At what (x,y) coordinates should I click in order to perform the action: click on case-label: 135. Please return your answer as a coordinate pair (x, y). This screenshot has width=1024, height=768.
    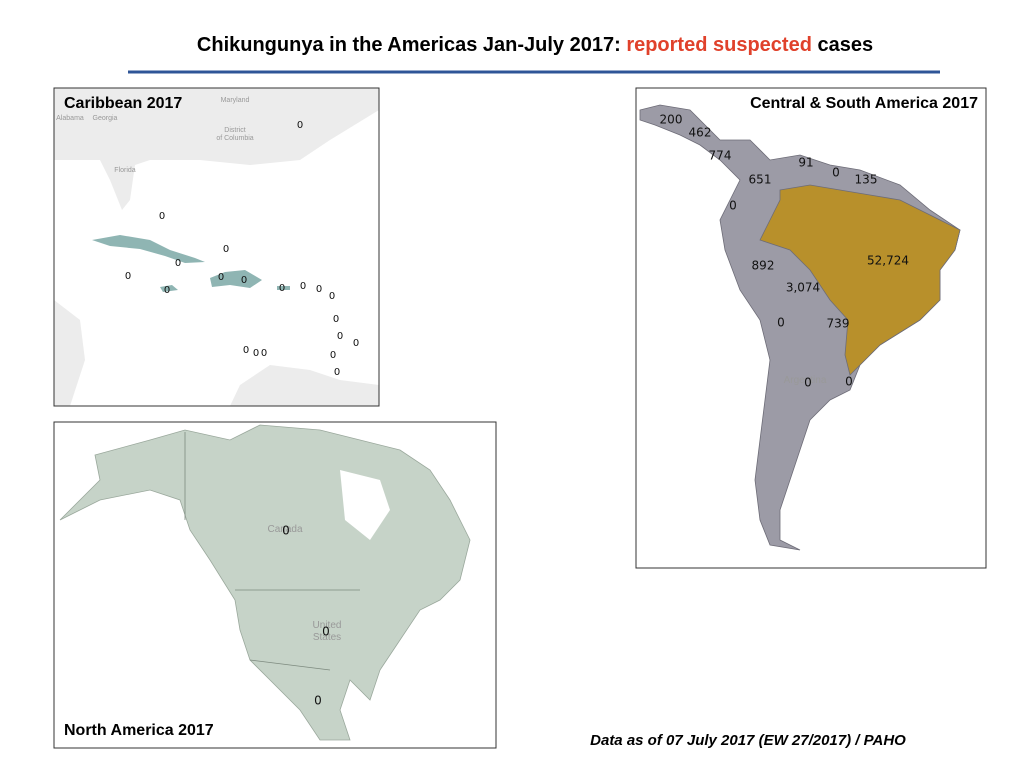
    Looking at the image, I should click on (866, 180).